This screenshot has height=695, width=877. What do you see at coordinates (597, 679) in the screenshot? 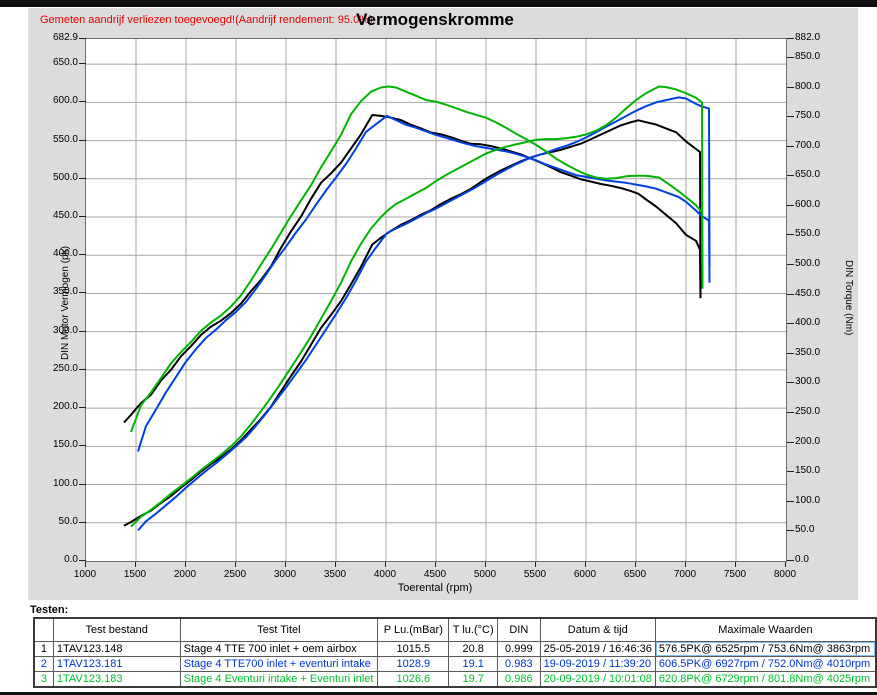
I see `cell-datum: 20-09-2019 / 10:01:08` at bounding box center [597, 679].